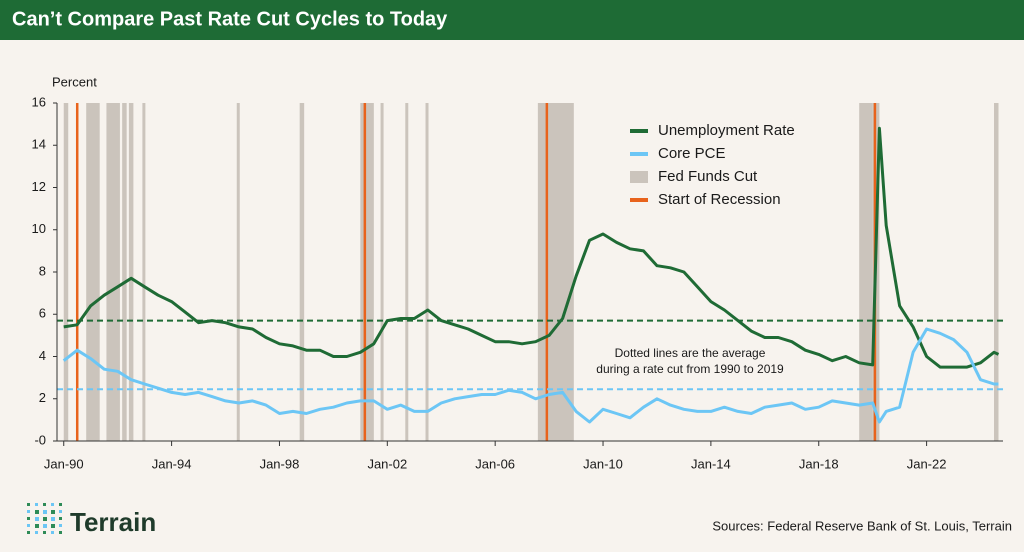 This screenshot has height=552, width=1024. What do you see at coordinates (512, 20) in the screenshot?
I see `header-bar` at bounding box center [512, 20].